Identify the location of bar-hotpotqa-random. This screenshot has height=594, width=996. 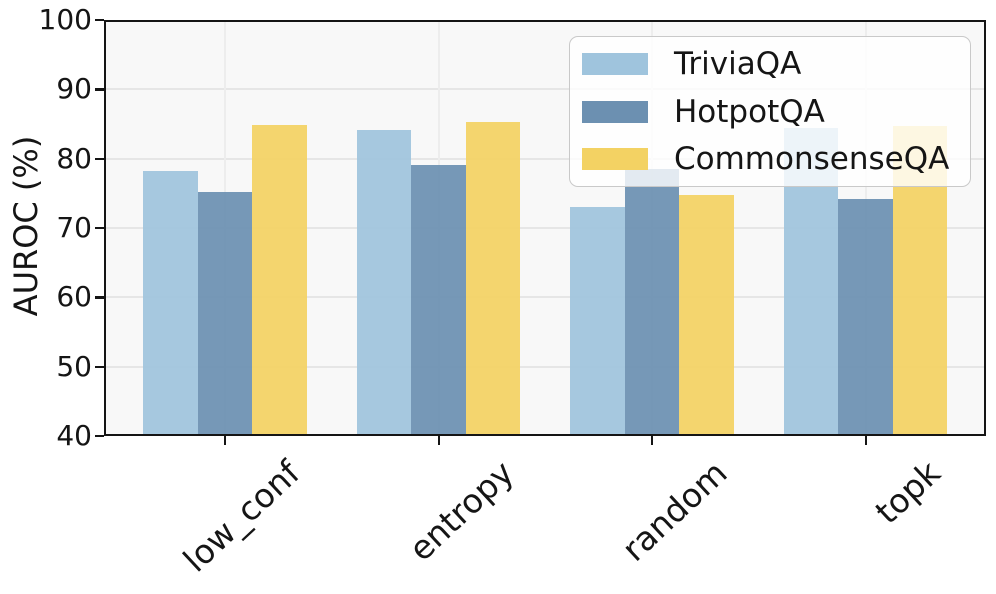
(652, 302).